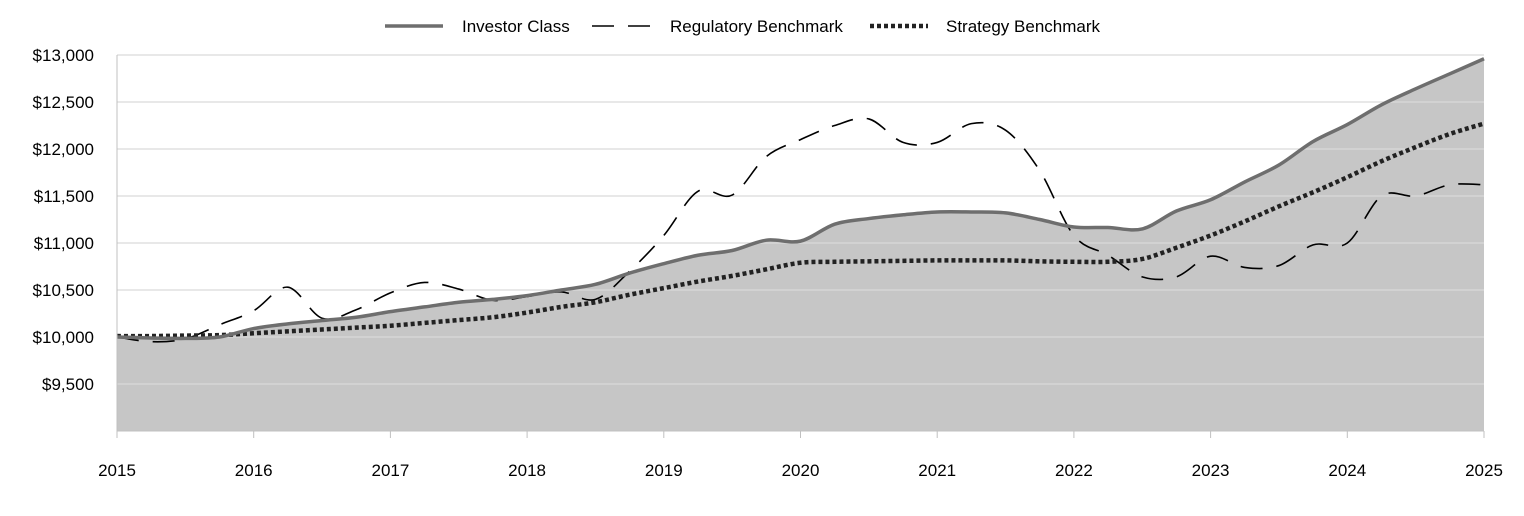  Describe the element at coordinates (254, 470) in the screenshot. I see `x-tick-label: 2016` at that location.